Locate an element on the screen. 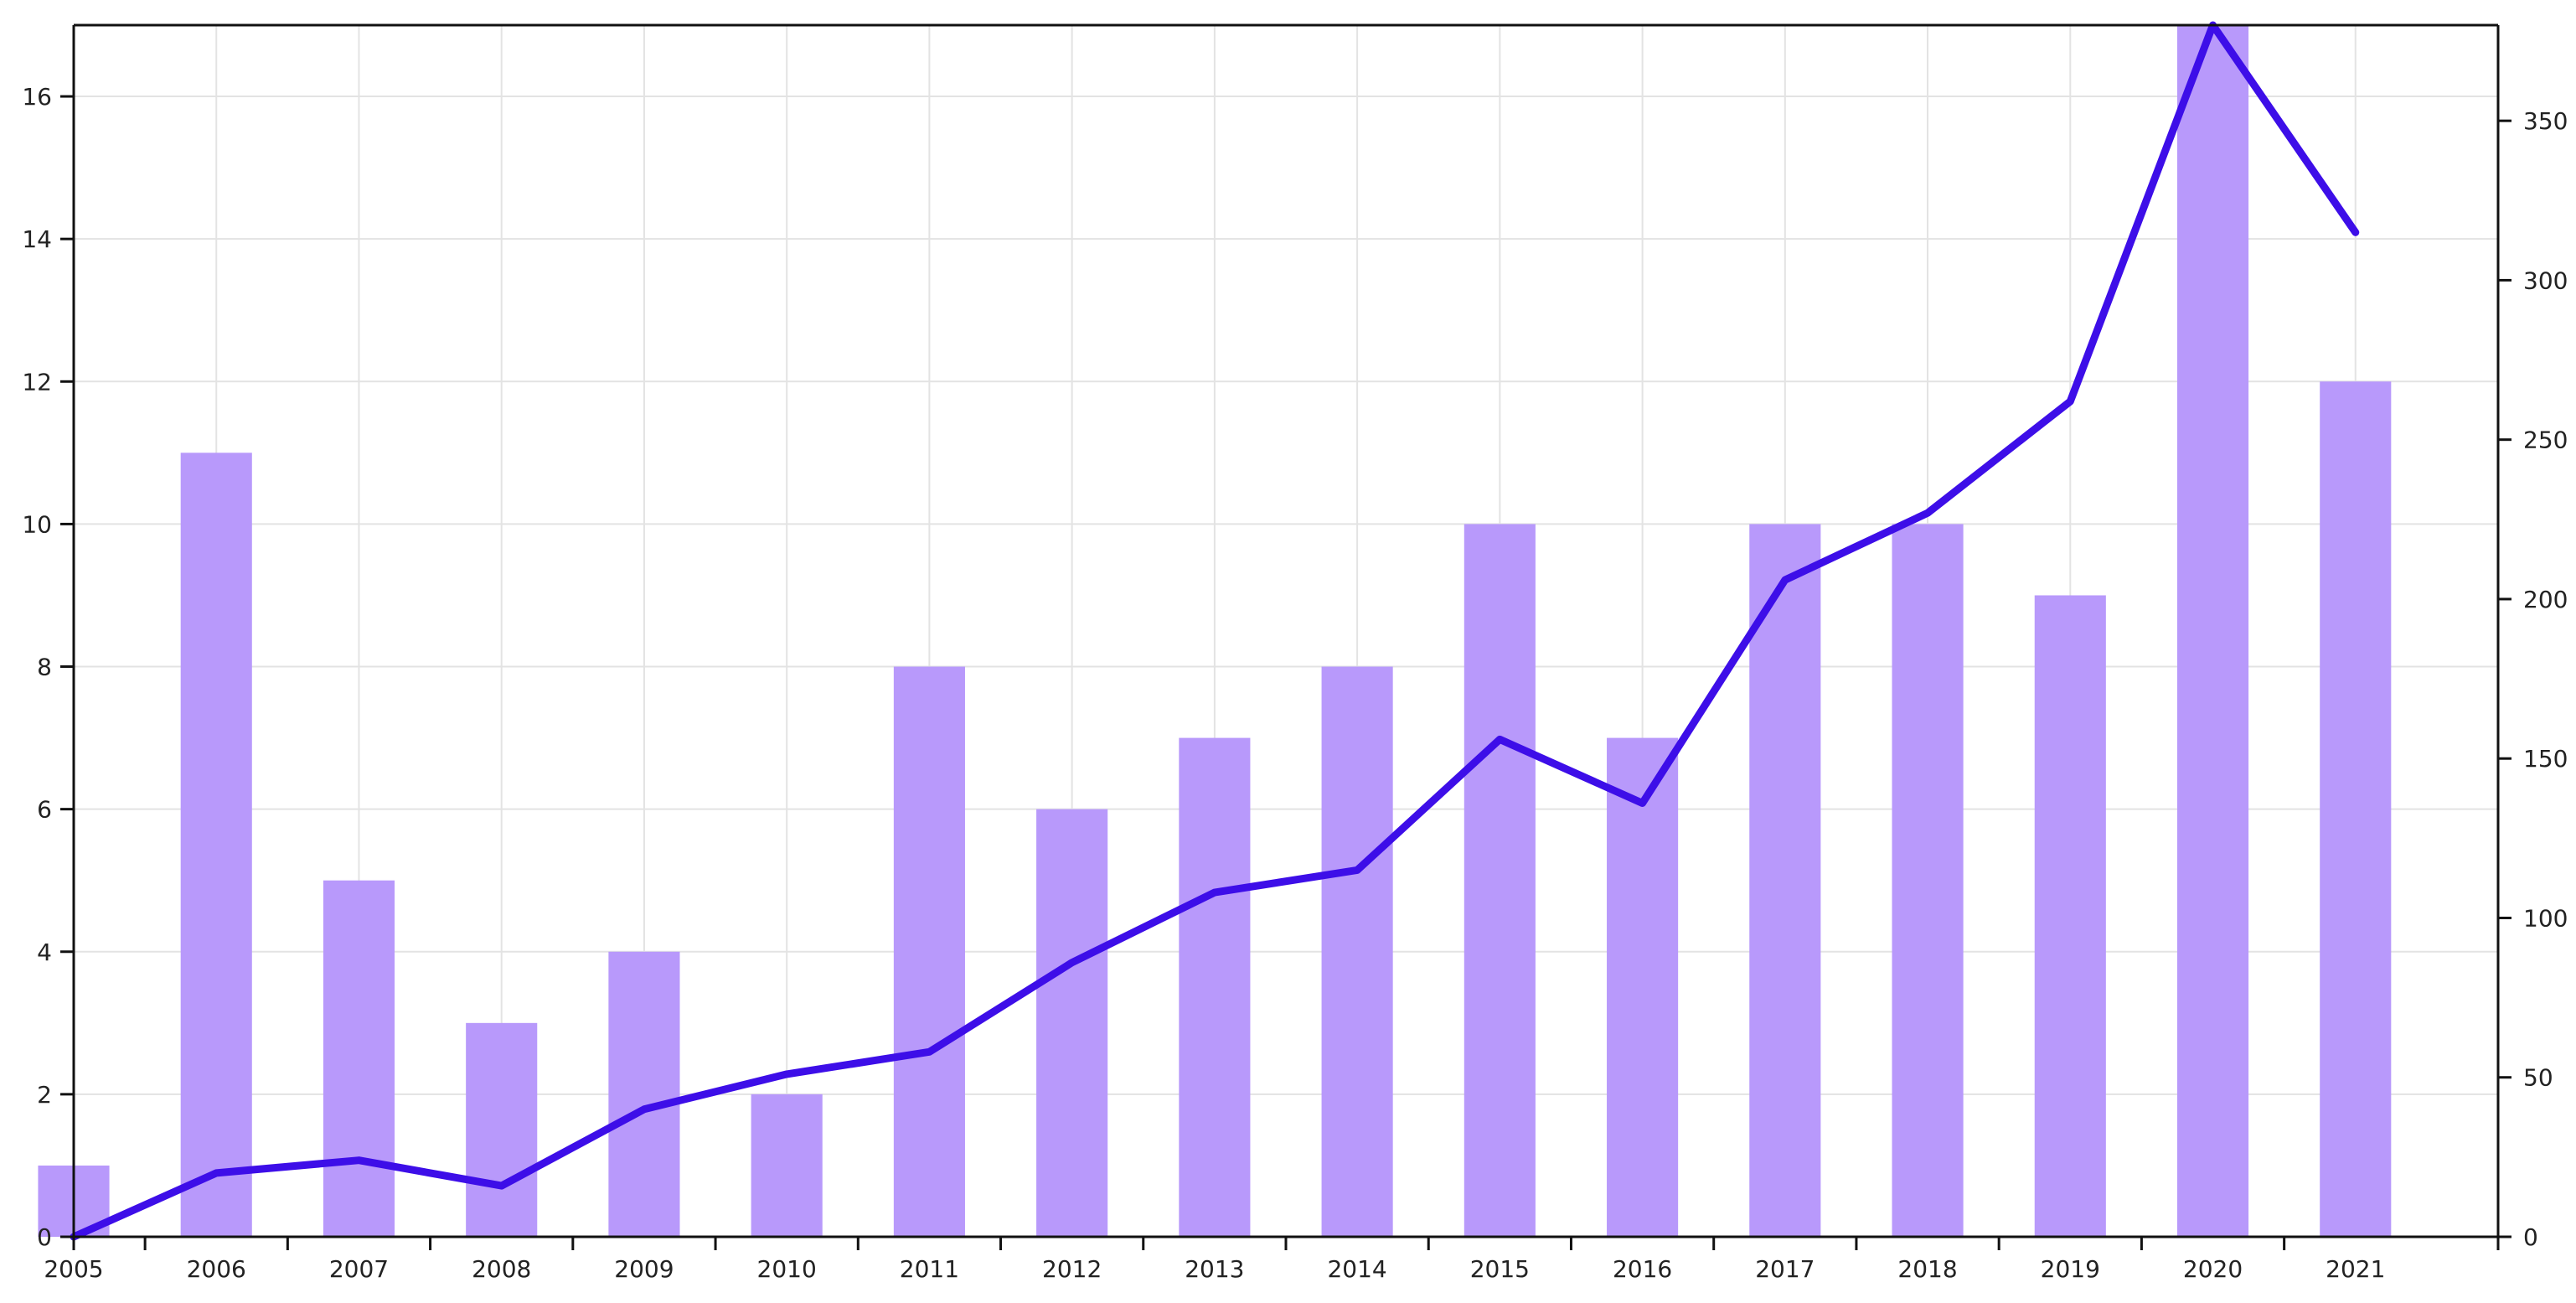  right-tick-label: 0 is located at coordinates (2530, 1237).